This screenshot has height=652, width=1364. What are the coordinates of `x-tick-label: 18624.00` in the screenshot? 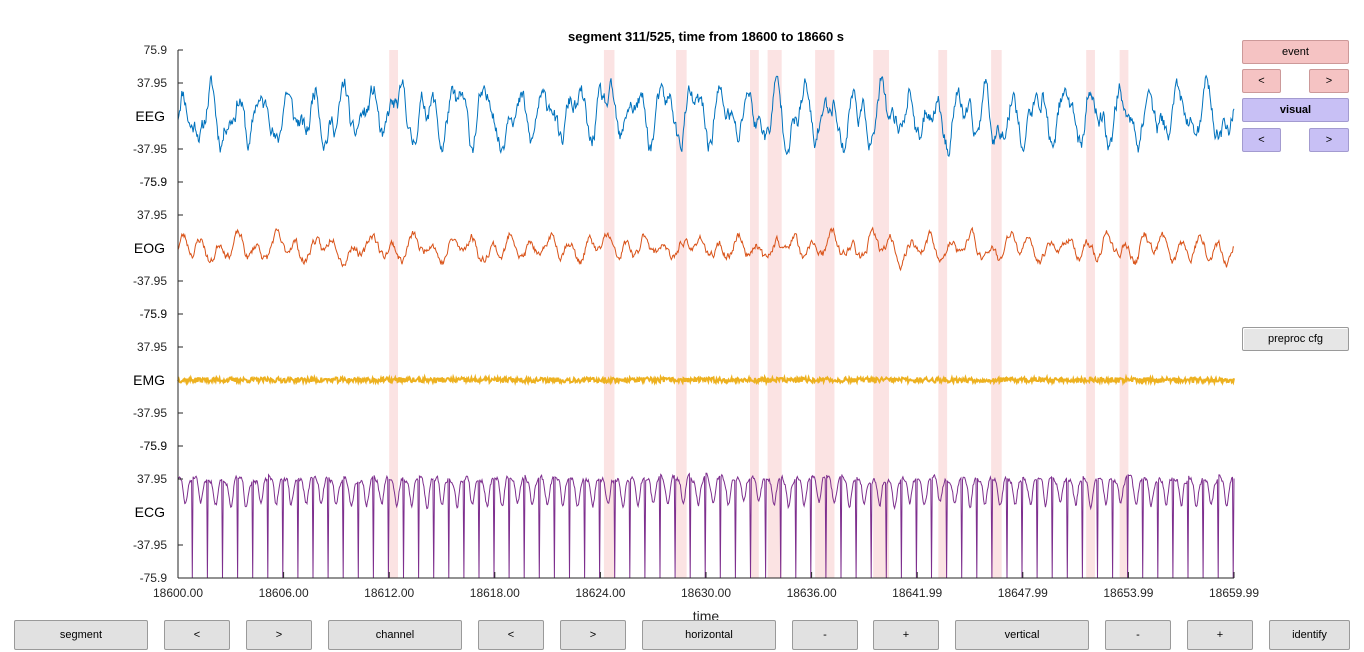 It's located at (600, 593).